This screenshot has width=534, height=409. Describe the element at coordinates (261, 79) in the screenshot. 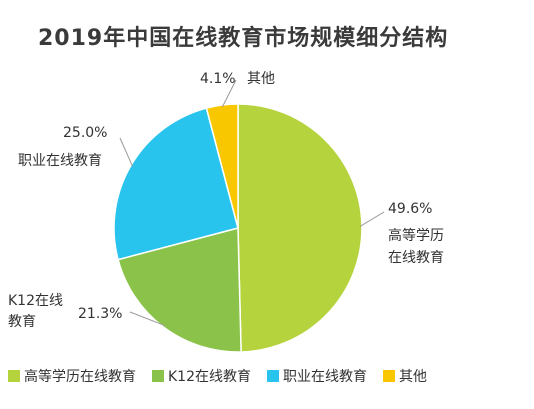

I see `slice-label-other: 其他` at that location.